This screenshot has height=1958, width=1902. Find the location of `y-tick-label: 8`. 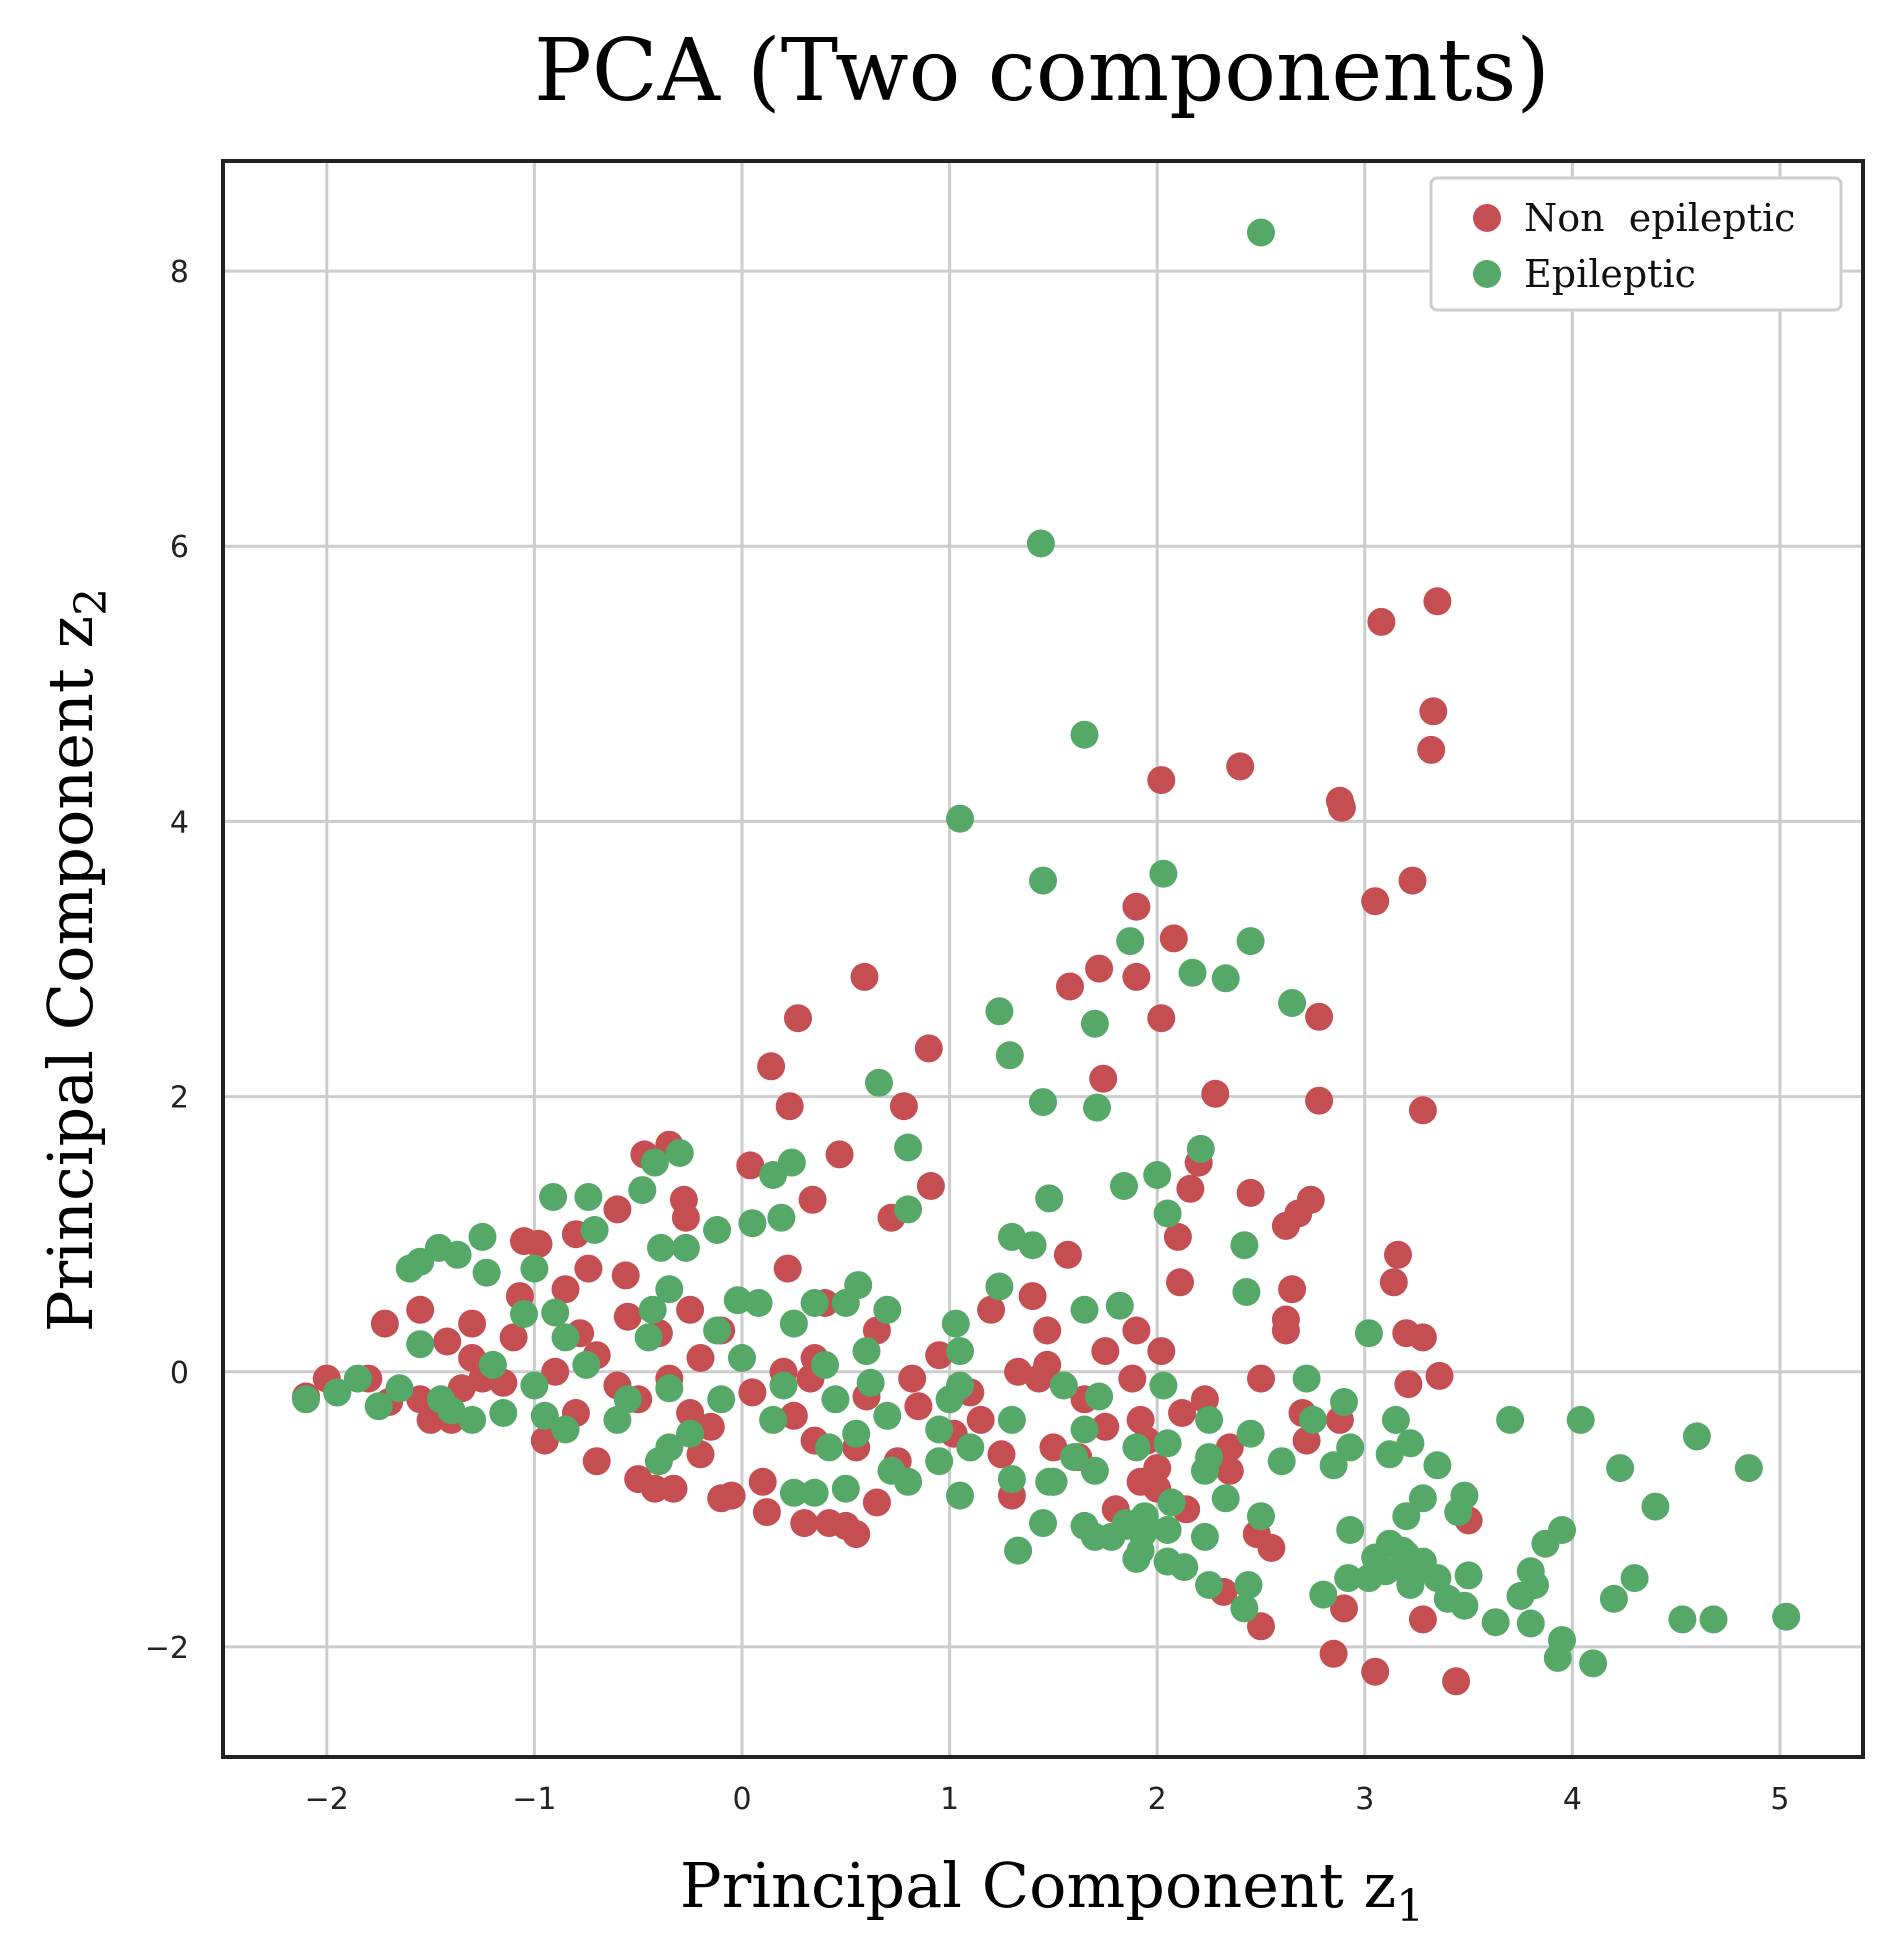

y-tick-label: 8 is located at coordinates (179, 272).